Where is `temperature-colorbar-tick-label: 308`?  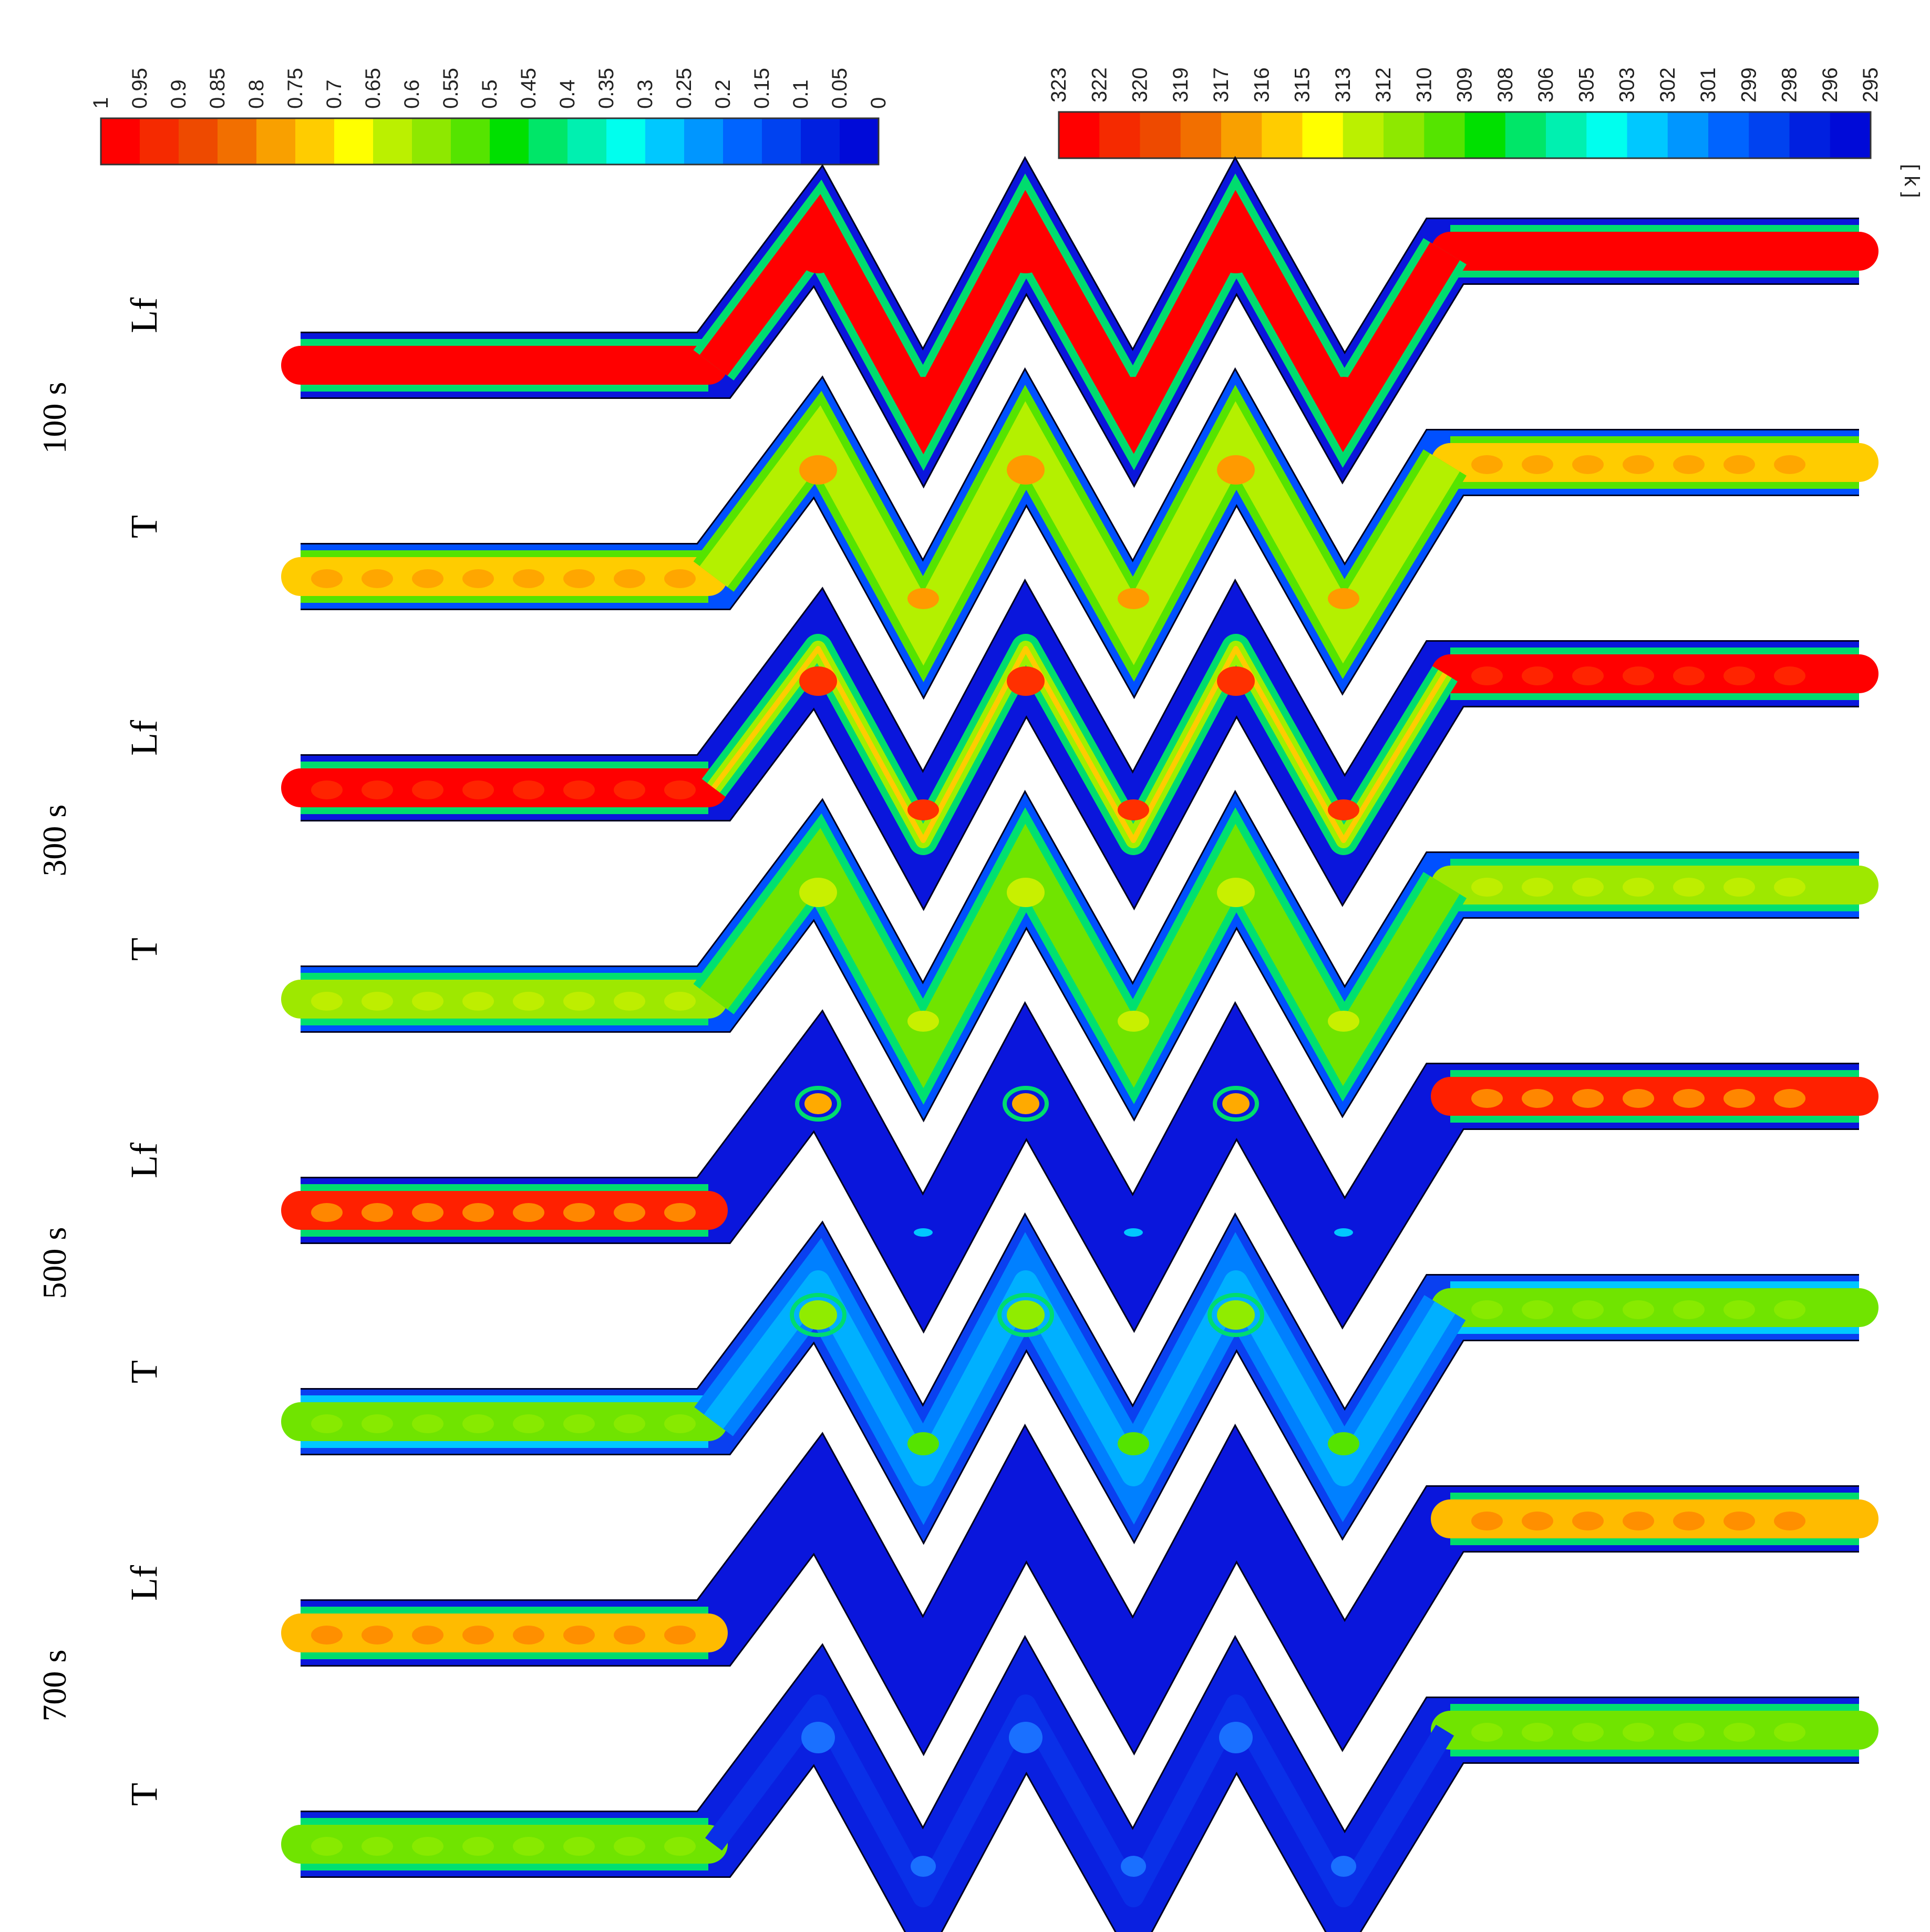 temperature-colorbar-tick-label: 308 is located at coordinates (1506, 84).